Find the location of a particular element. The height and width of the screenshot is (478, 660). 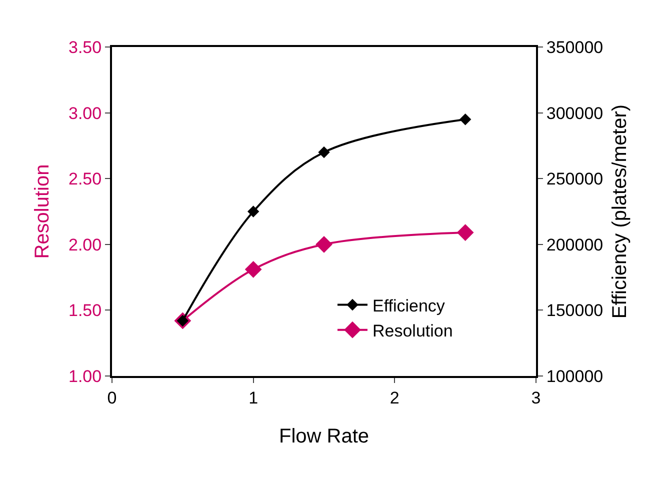

x-tick-label: 3 is located at coordinates (536, 398).